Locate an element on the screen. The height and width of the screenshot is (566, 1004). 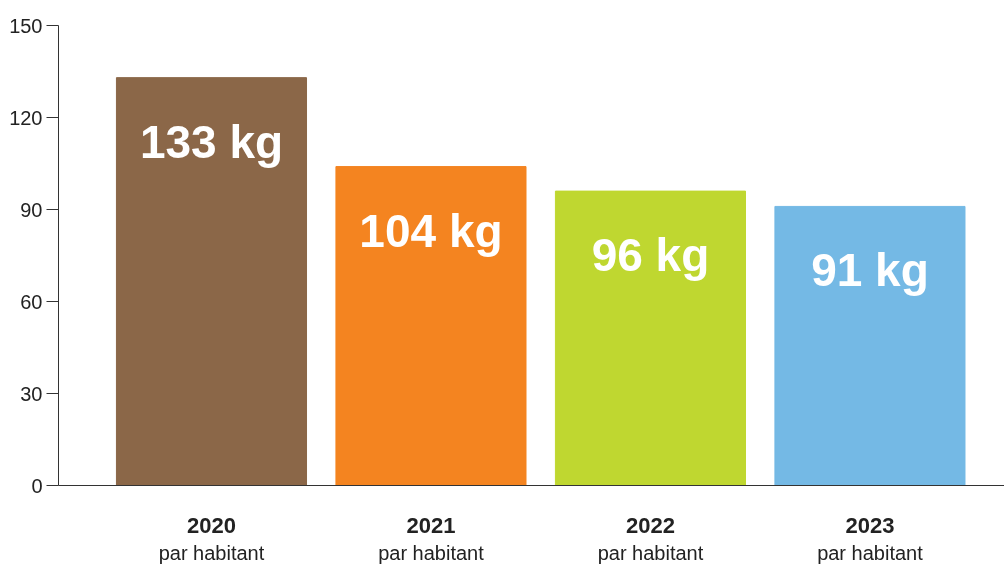
category-label: 2021 par habitant is located at coordinates (431, 538).